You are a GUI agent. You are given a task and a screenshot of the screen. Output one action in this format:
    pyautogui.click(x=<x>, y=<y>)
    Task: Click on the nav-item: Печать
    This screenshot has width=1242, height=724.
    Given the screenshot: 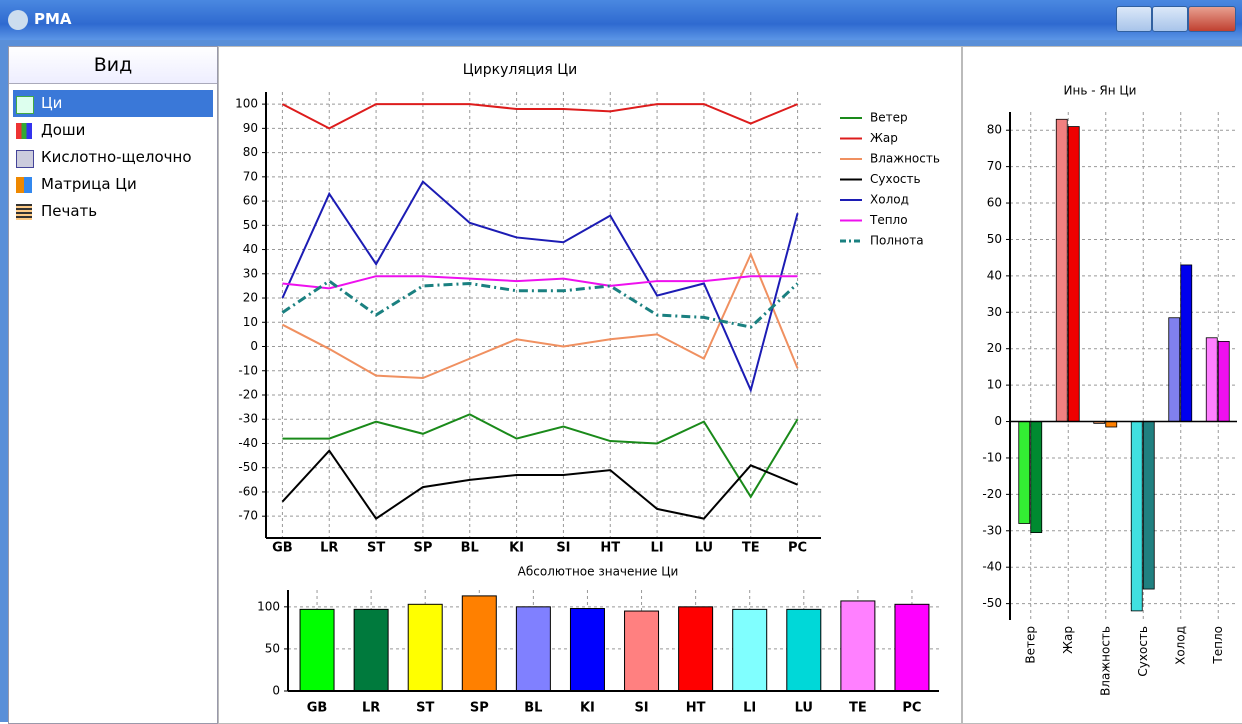 What is the action you would take?
    pyautogui.click(x=113, y=211)
    